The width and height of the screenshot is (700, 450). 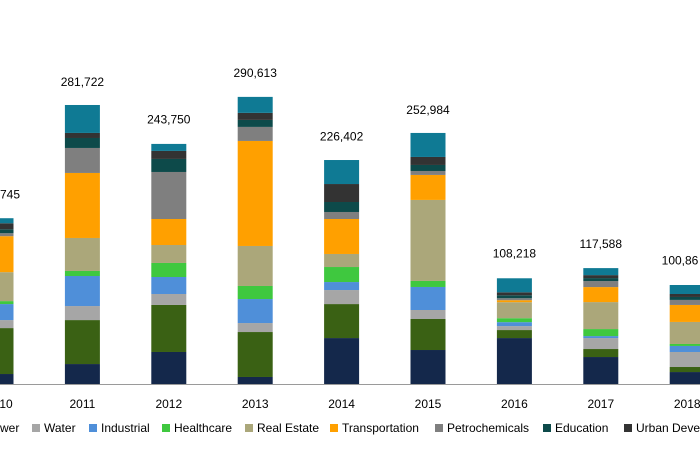 What do you see at coordinates (82, 404) in the screenshot?
I see `x-tick-label: 2011` at bounding box center [82, 404].